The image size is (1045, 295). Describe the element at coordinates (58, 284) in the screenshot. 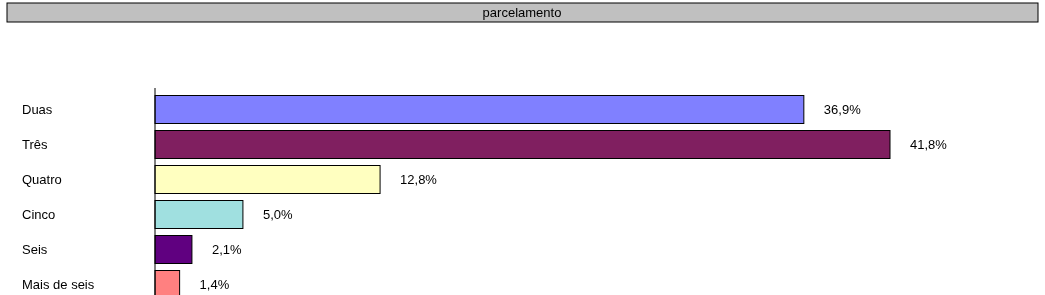

I see `y-tick-label: Mais de seis` at that location.